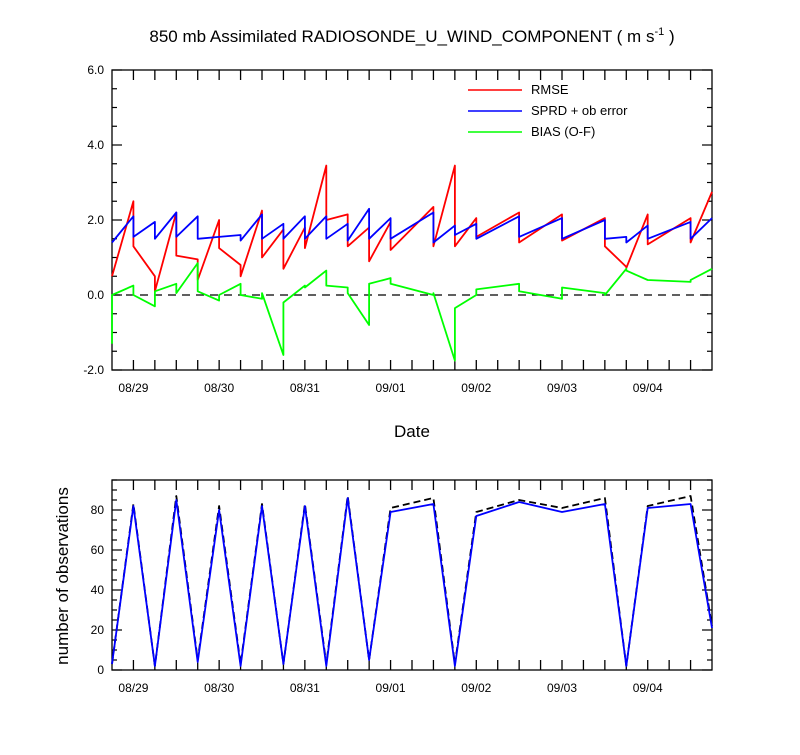 The image size is (800, 755). I want to click on y-axis-label-observations: number of observations, so click(62, 576).